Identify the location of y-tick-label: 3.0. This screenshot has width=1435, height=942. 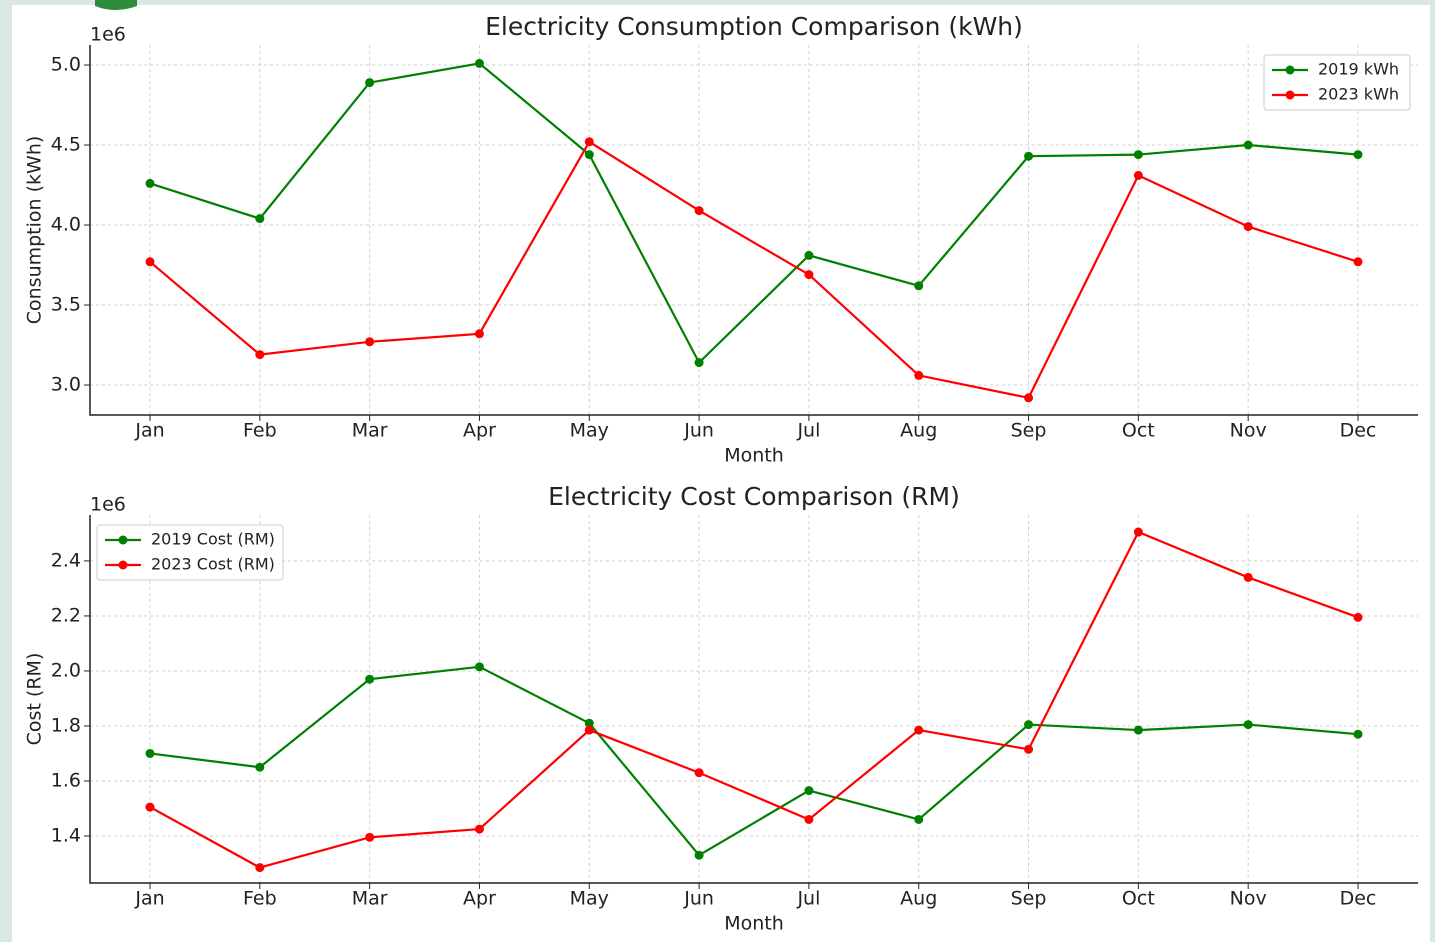
(66, 385).